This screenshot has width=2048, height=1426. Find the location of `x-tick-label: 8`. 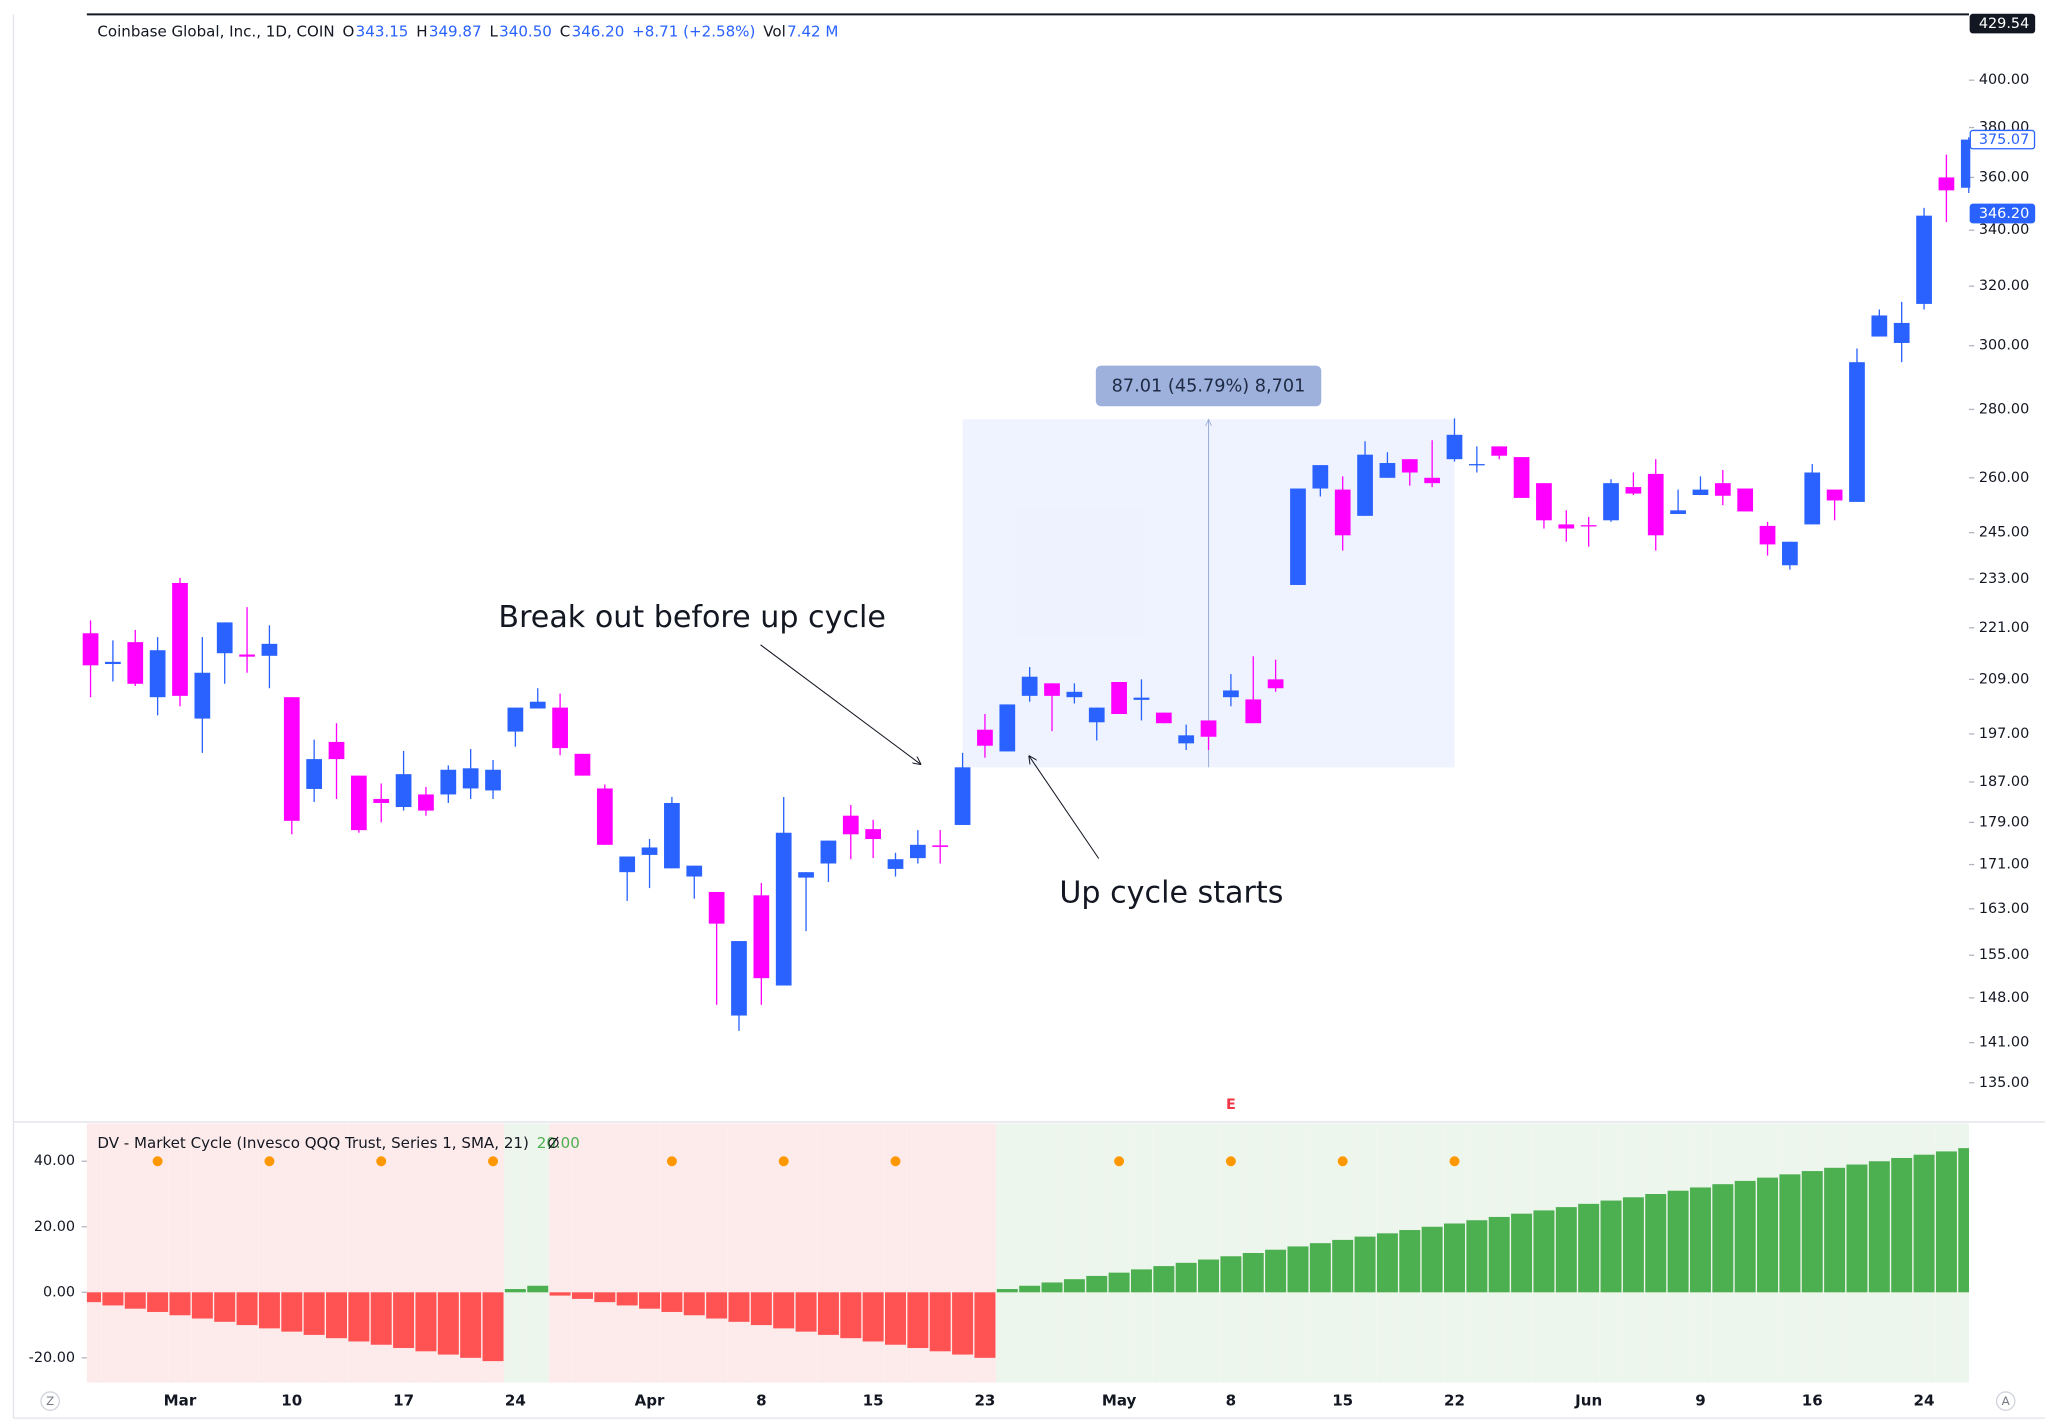

x-tick-label: 8 is located at coordinates (1231, 1401).